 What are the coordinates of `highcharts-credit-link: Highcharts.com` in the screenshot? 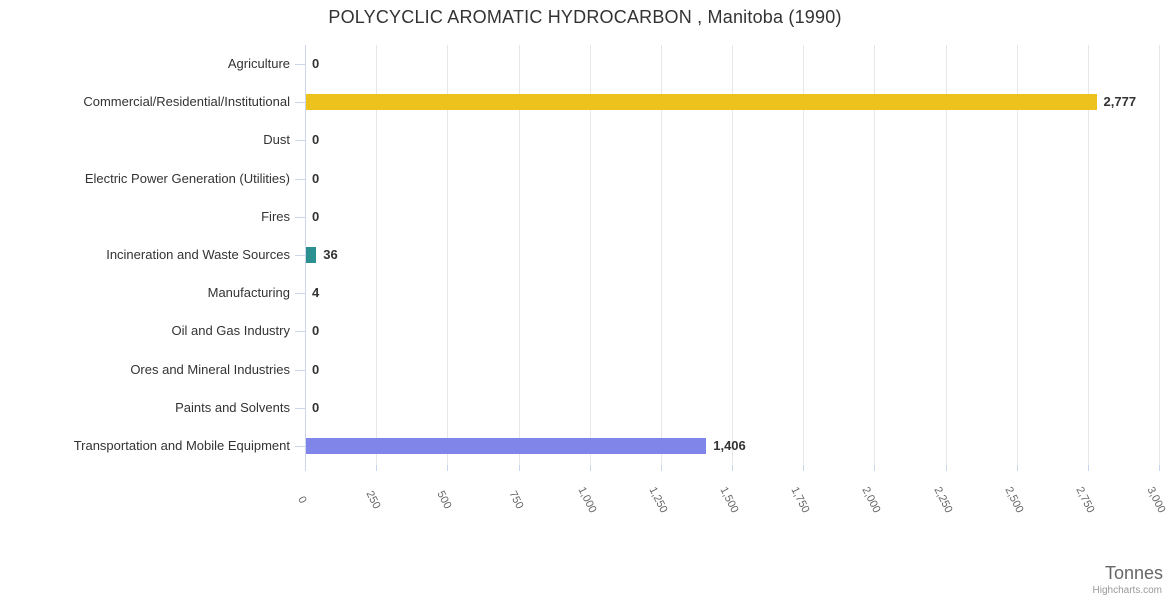 It's located at (1127, 590).